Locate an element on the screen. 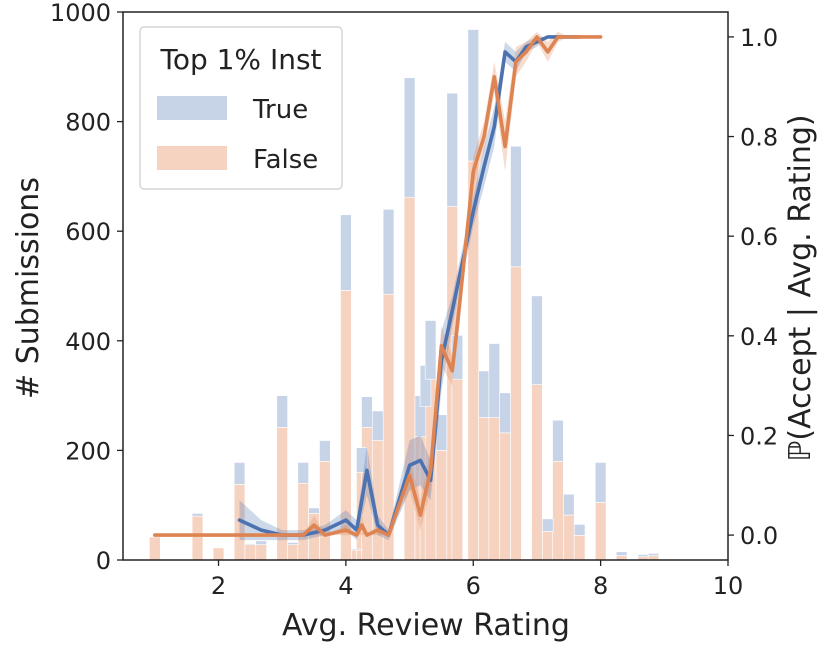 The image size is (830, 651). y-left-tick-label-1000: 1000 is located at coordinates (80, 13).